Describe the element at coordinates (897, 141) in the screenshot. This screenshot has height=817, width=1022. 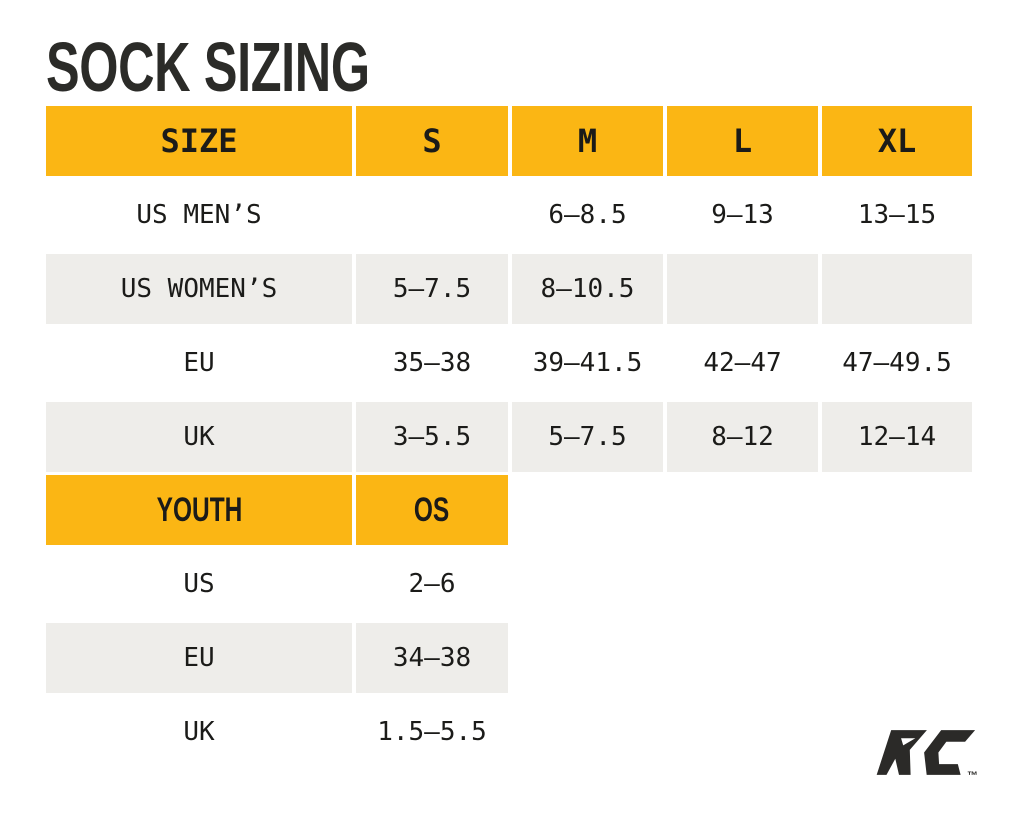
I see `column-header-xl: XL` at that location.